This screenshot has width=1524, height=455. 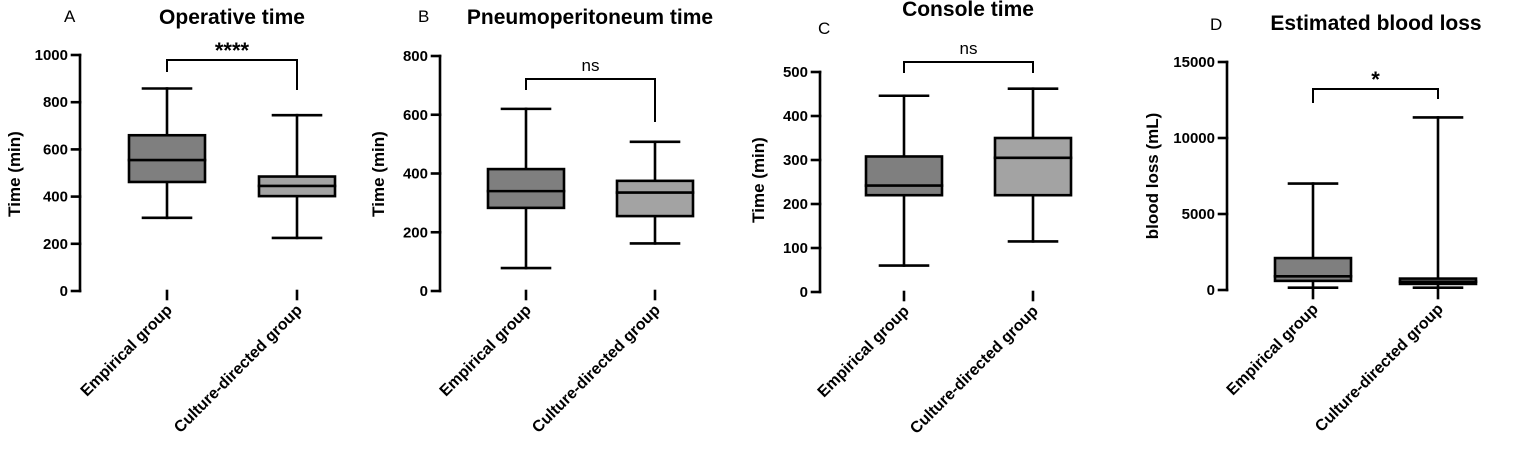 What do you see at coordinates (14, 174) in the screenshot?
I see `y-axis-label-a: Time (min)` at bounding box center [14, 174].